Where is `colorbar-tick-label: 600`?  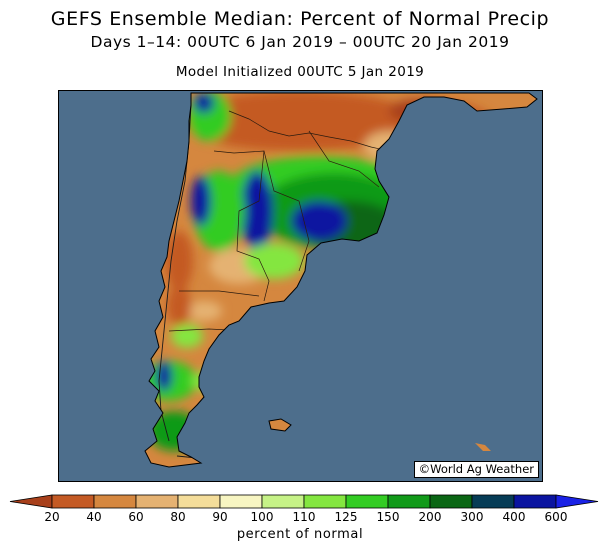 colorbar-tick-label: 600 is located at coordinates (556, 517).